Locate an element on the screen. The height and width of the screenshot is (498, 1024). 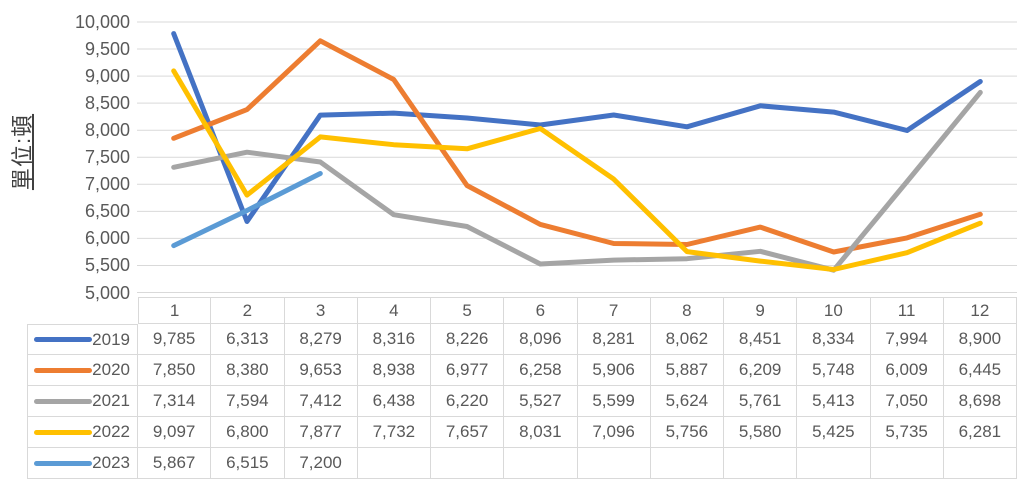
value-cell: 5,867 is located at coordinates (175, 463).